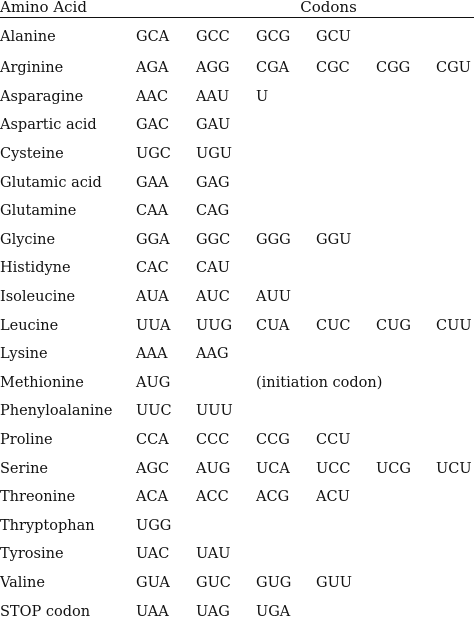 The height and width of the screenshot is (626, 474). I want to click on amino-acid-name: Leucine, so click(29, 325).